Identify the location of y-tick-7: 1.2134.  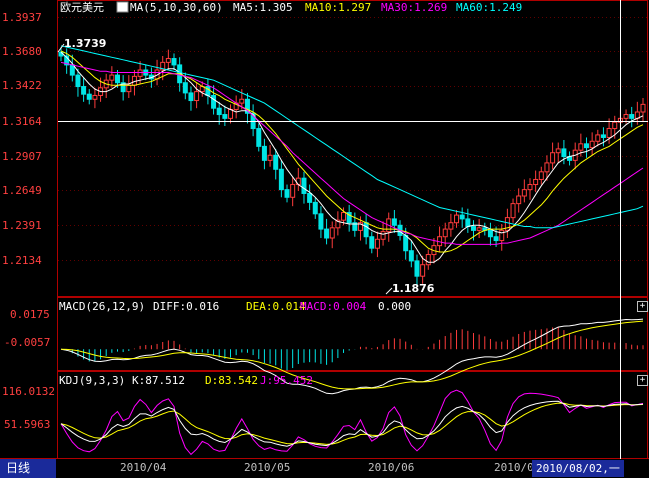
(22, 260).